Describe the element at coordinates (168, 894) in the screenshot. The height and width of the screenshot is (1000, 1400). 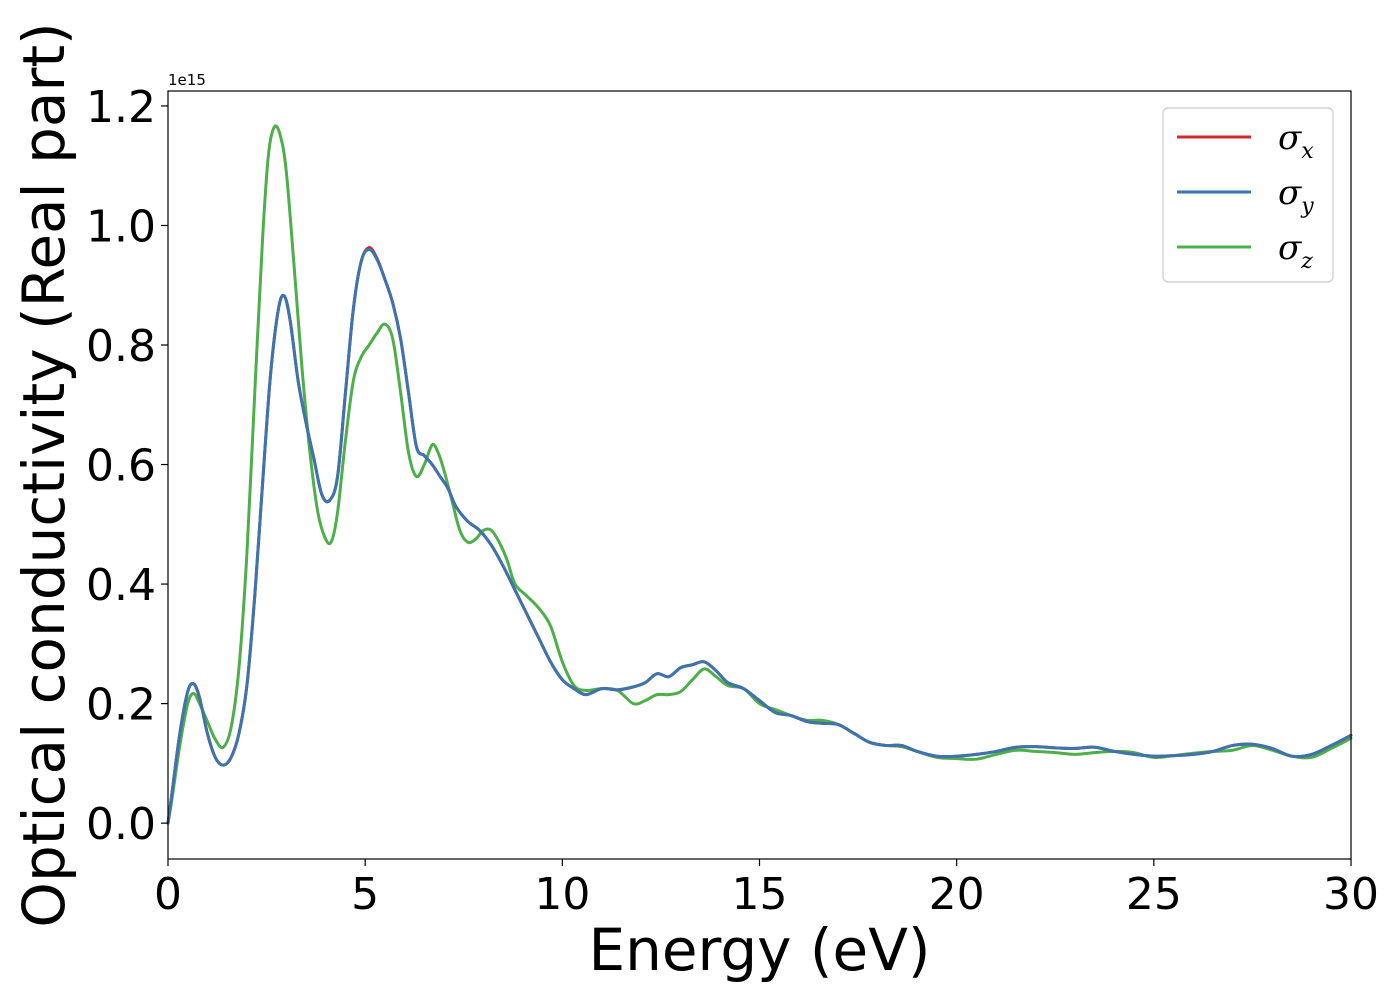
I see `x-tick-label: 0` at that location.